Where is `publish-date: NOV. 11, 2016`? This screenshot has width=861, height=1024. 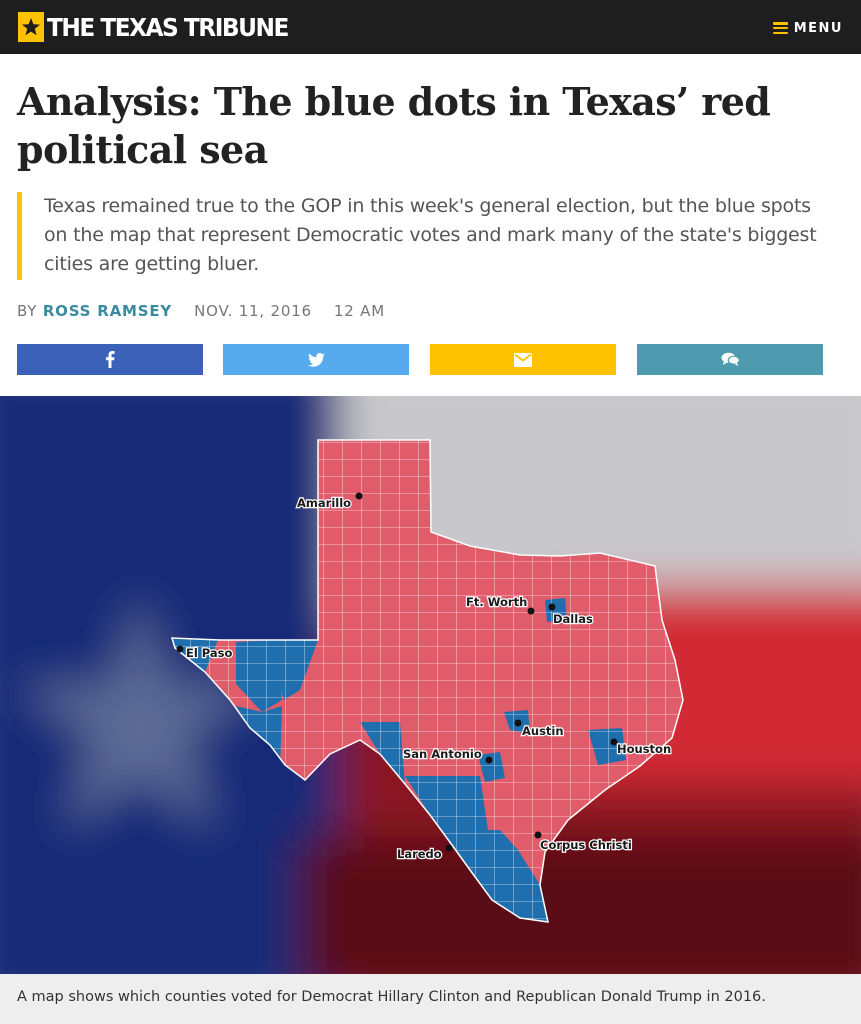
publish-date: NOV. 11, 2016 is located at coordinates (253, 311).